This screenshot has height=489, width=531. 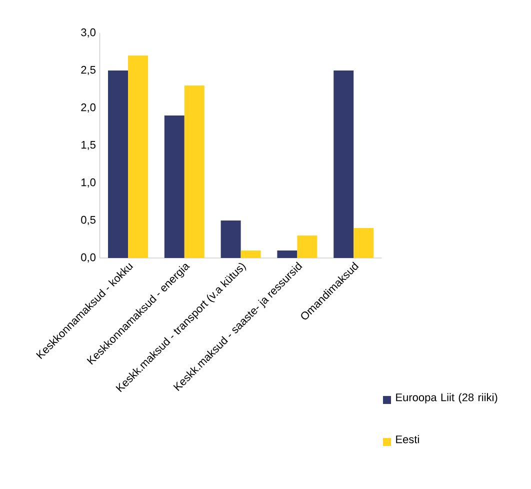 What do you see at coordinates (88, 71) in the screenshot?
I see `y-tick-label: 2,5` at bounding box center [88, 71].